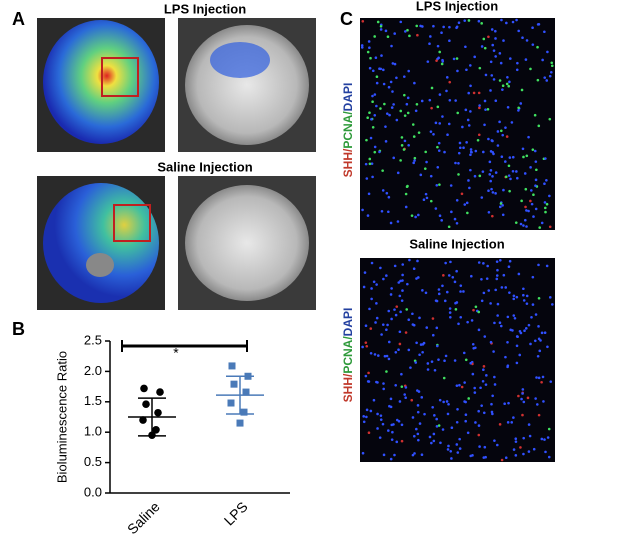 This screenshot has width=640, height=538. I want to click on panel-title: LPS Injection, so click(205, 8).